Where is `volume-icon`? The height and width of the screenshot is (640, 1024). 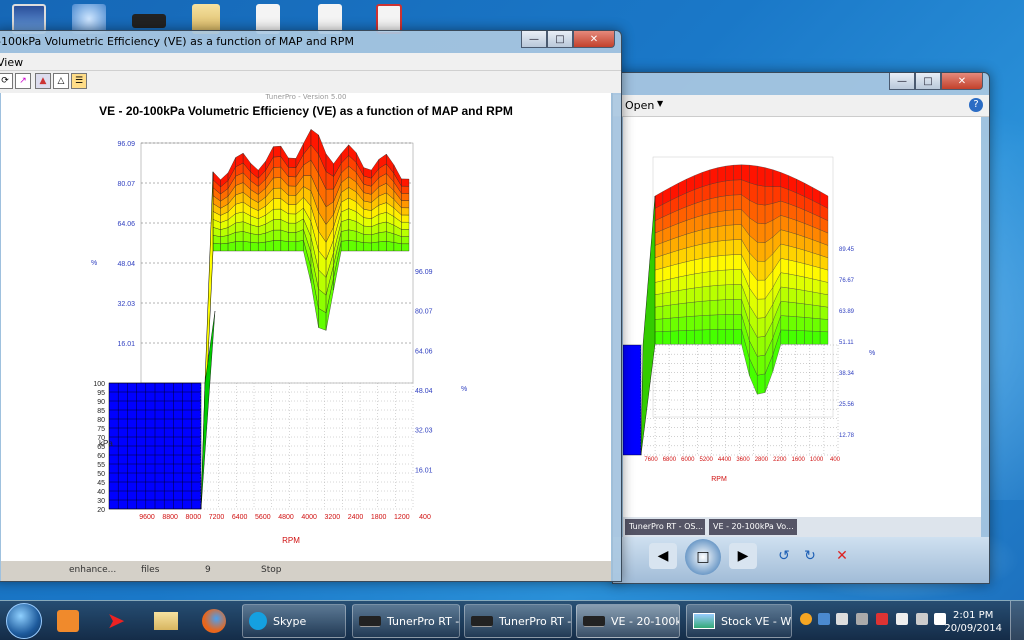 volume-icon is located at coordinates (922, 619).